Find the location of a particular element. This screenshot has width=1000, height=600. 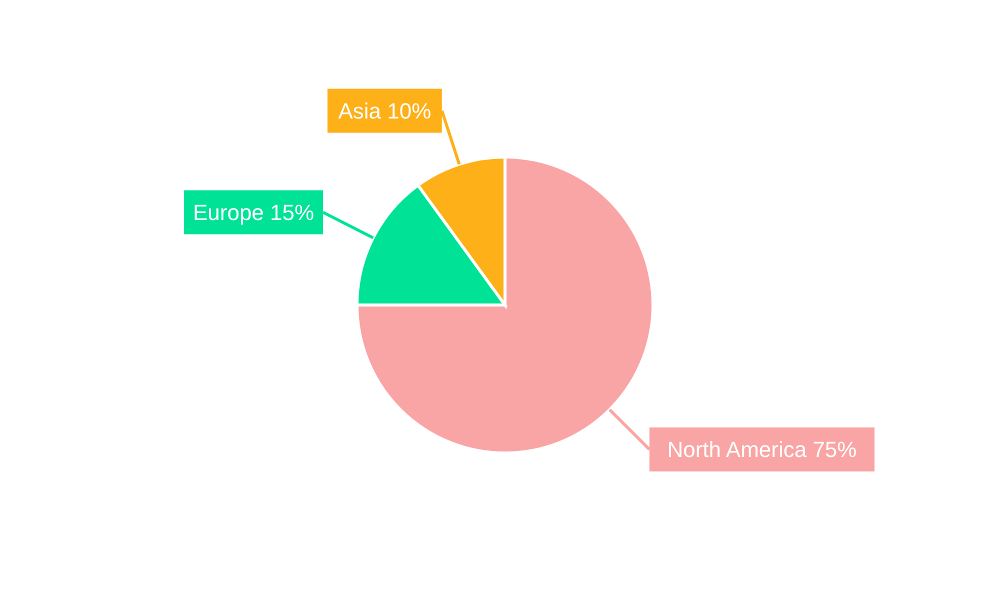

slice-label: Europe 15% is located at coordinates (253, 212).